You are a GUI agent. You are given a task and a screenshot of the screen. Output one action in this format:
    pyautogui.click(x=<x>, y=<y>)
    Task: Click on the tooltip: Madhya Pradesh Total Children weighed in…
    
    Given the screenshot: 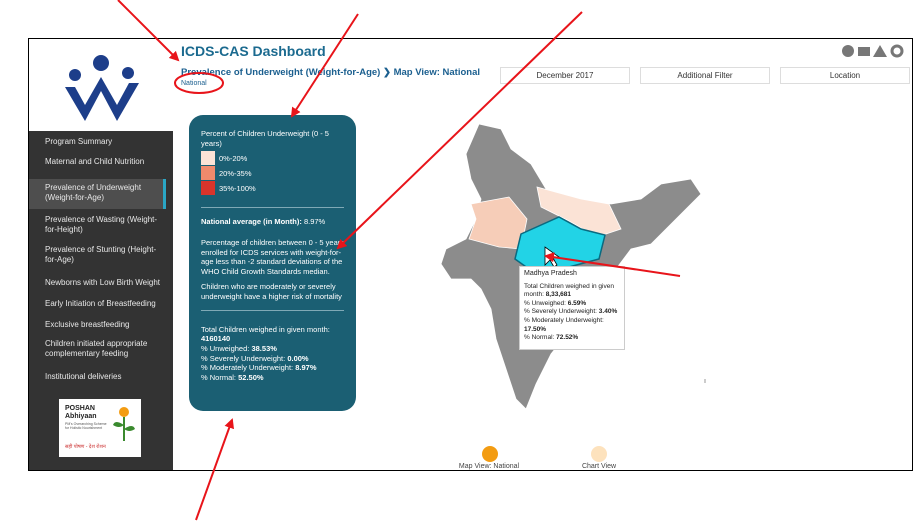 What is the action you would take?
    pyautogui.click(x=572, y=308)
    